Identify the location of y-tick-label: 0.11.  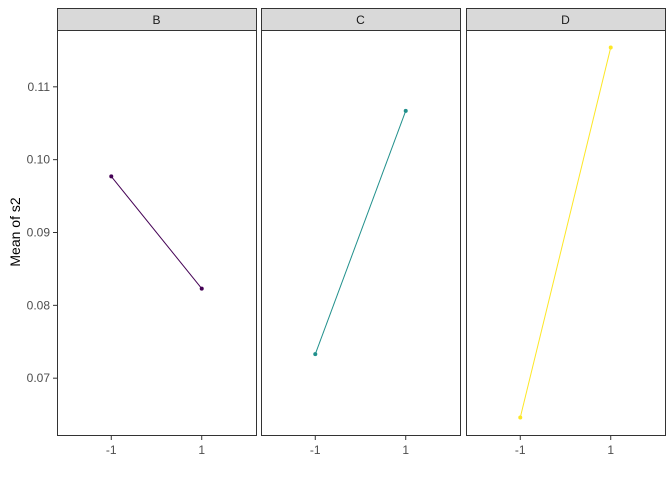
(39, 87).